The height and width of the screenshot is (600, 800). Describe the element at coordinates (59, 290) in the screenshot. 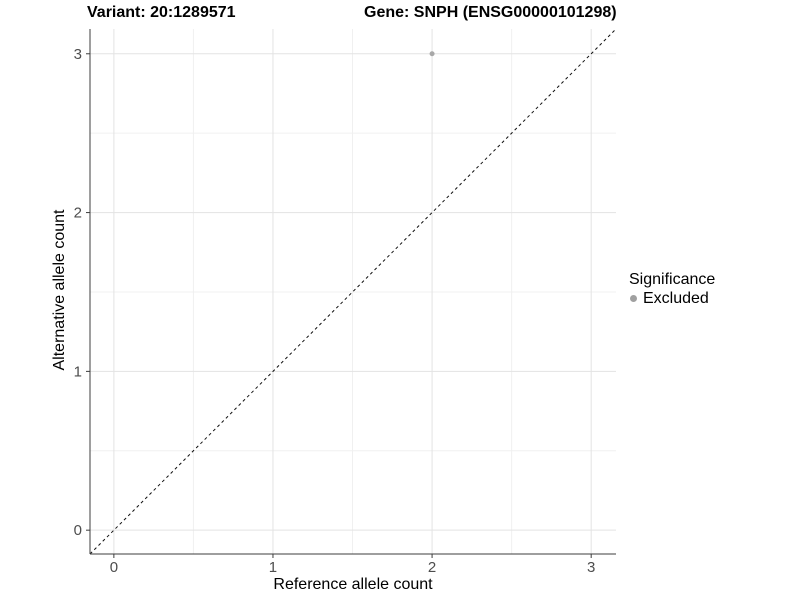

I see `y-axis-title: Alternative allele count` at that location.